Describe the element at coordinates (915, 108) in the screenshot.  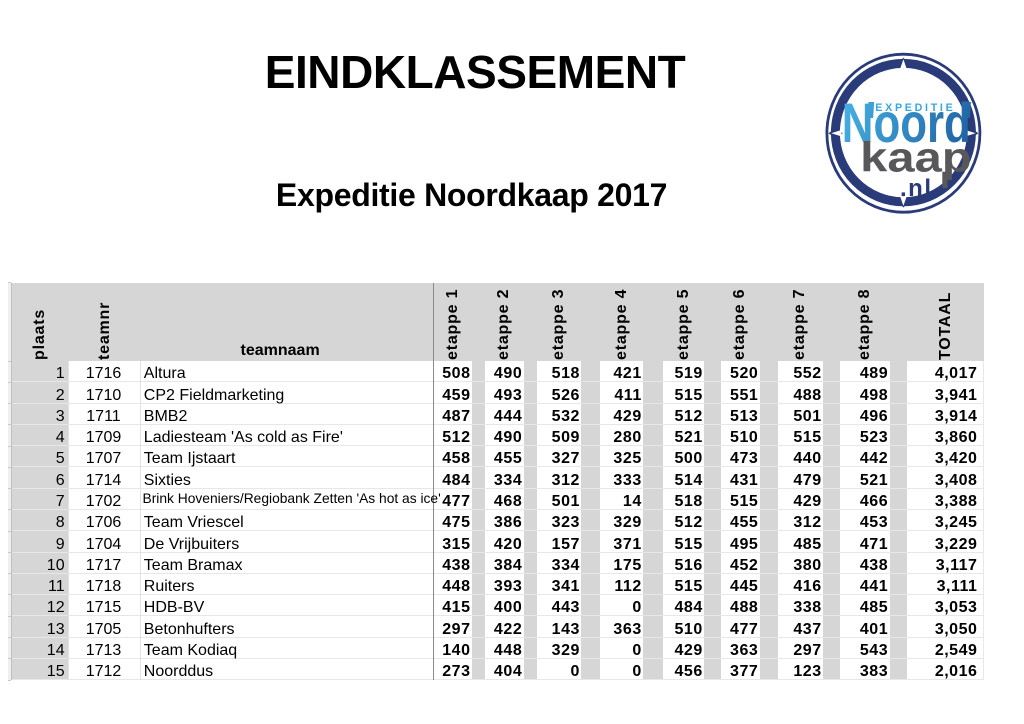
I see `svg-text: EXPEDITIE` at that location.